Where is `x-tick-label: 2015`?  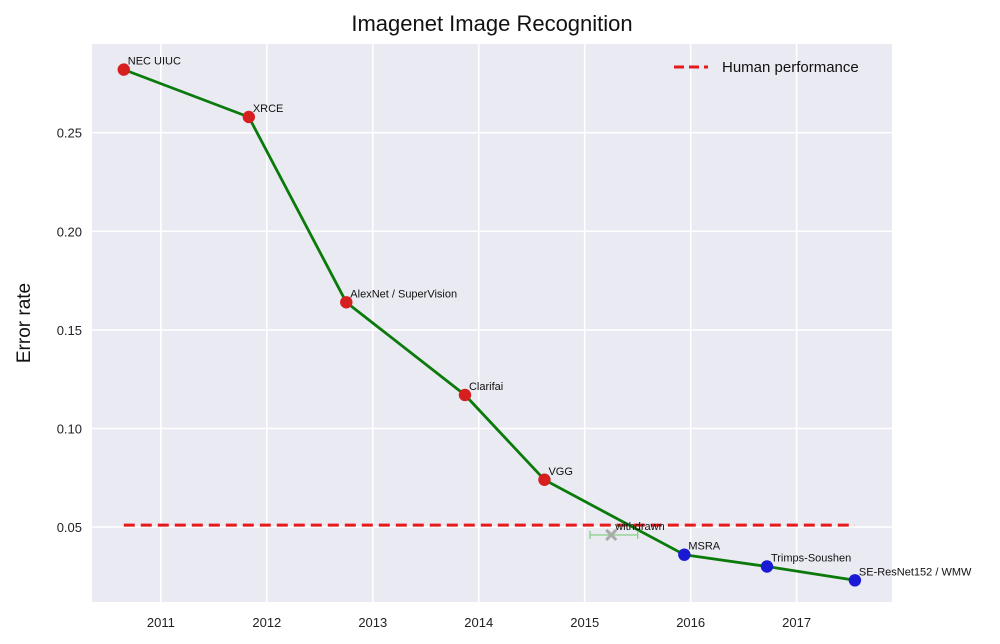
x-tick-label: 2015 is located at coordinates (584, 622).